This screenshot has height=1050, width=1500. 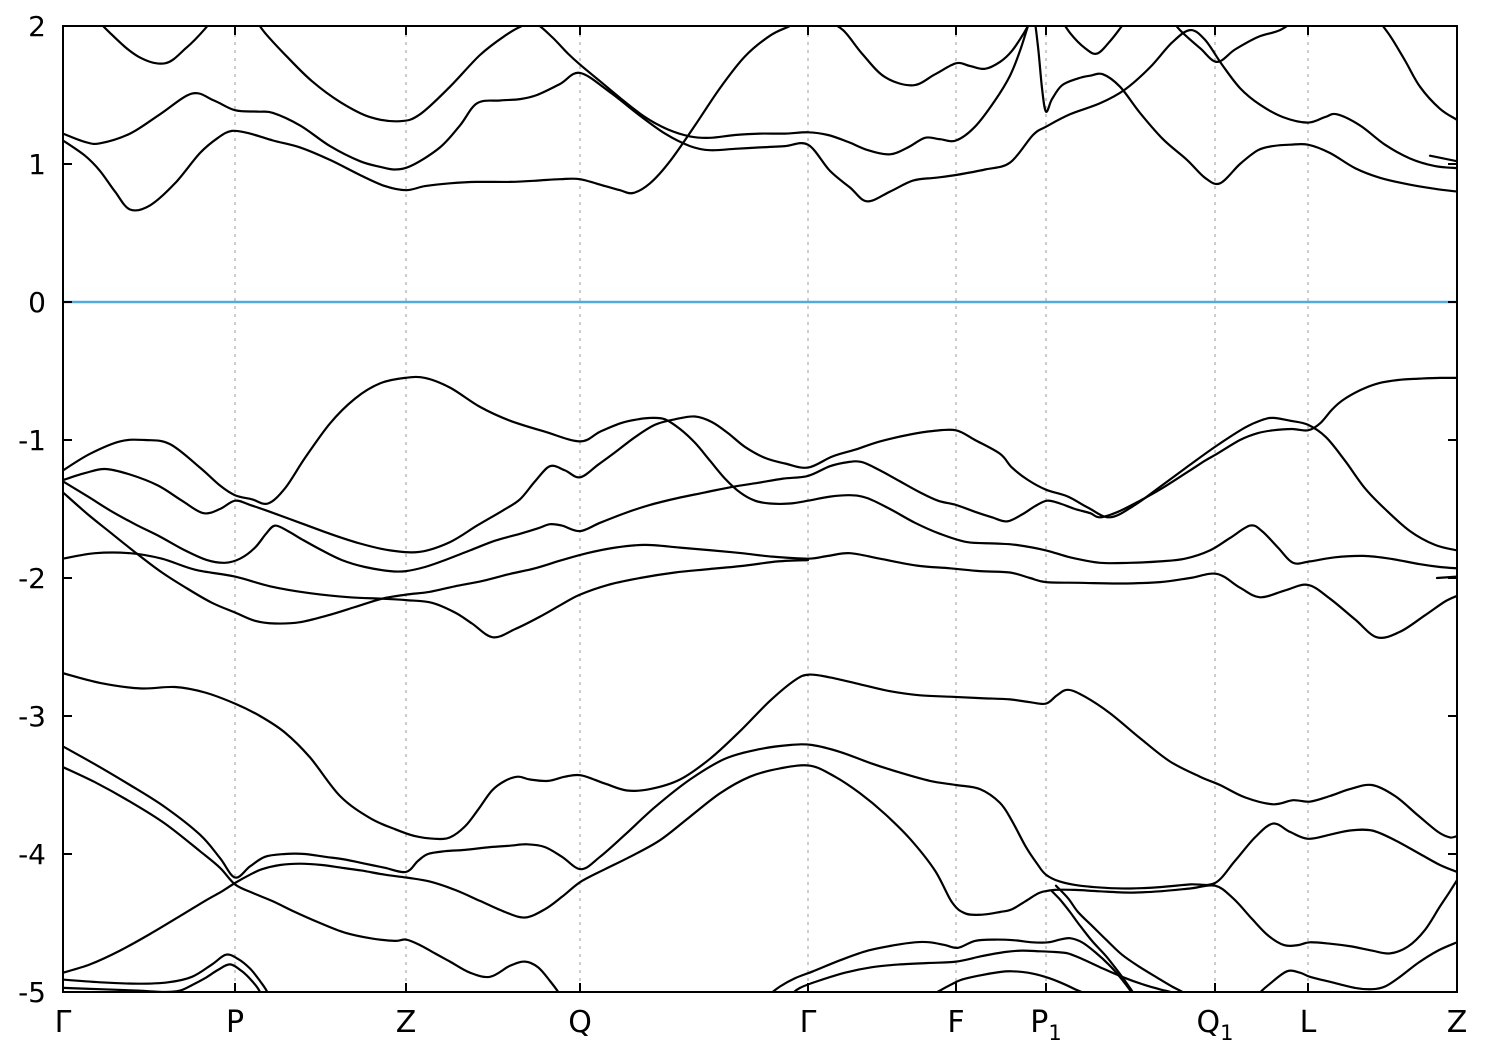 I want to click on y-axis-label: 0, so click(x=37, y=302).